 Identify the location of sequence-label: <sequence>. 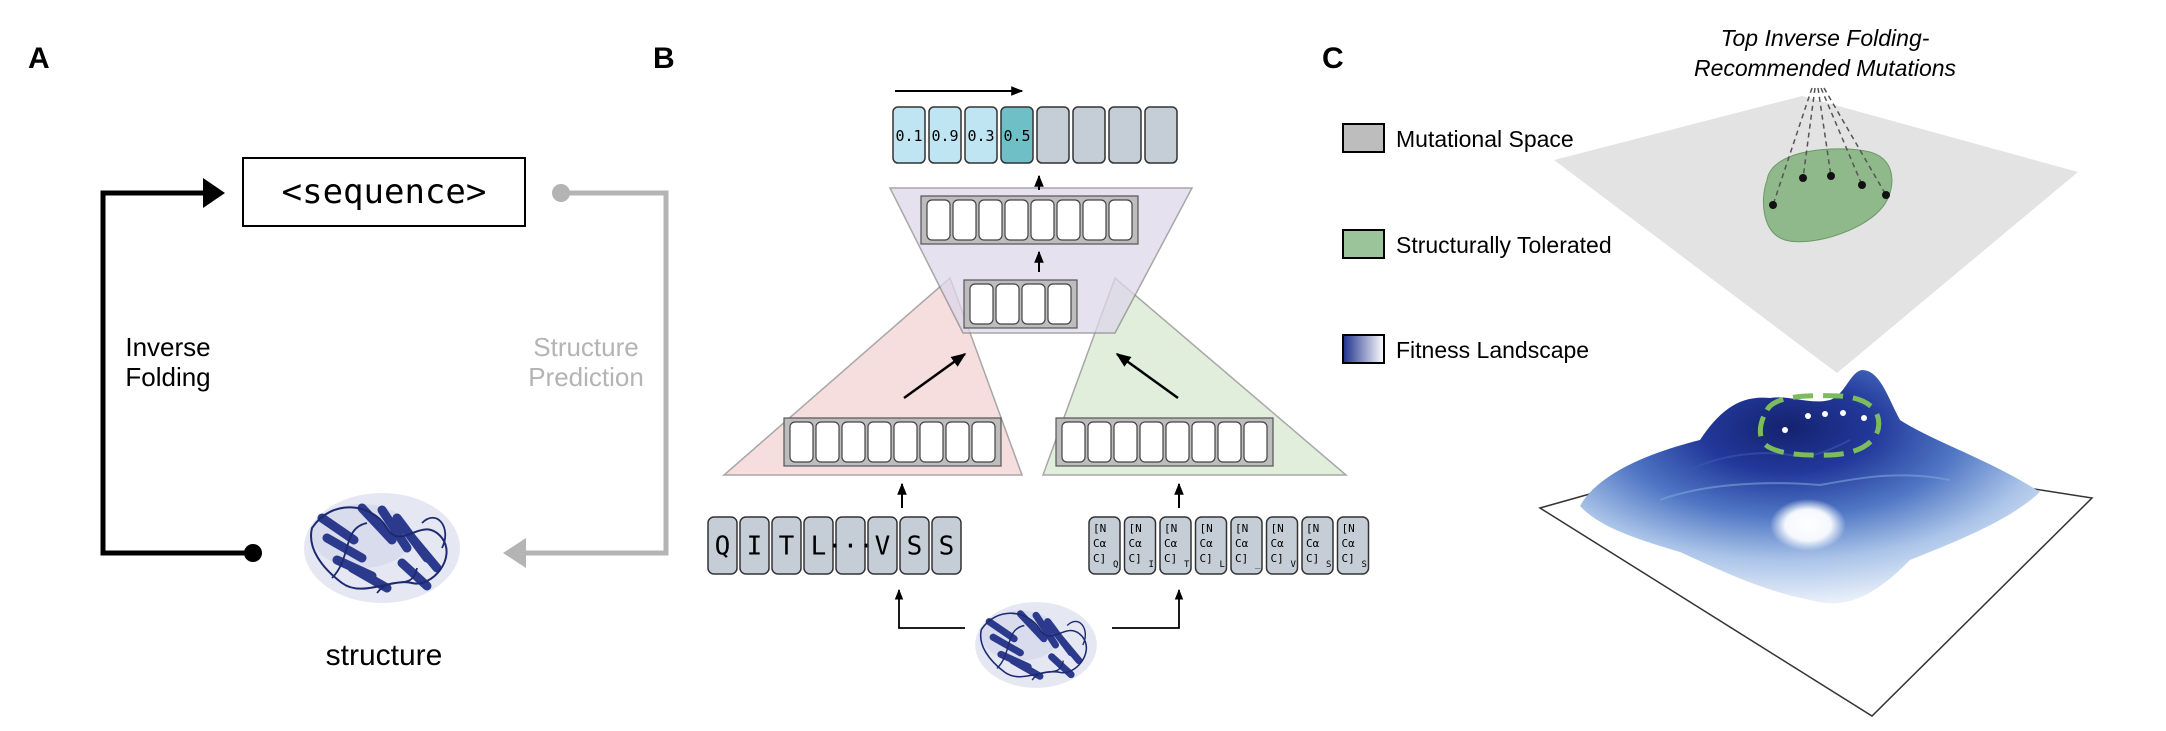
(384, 192).